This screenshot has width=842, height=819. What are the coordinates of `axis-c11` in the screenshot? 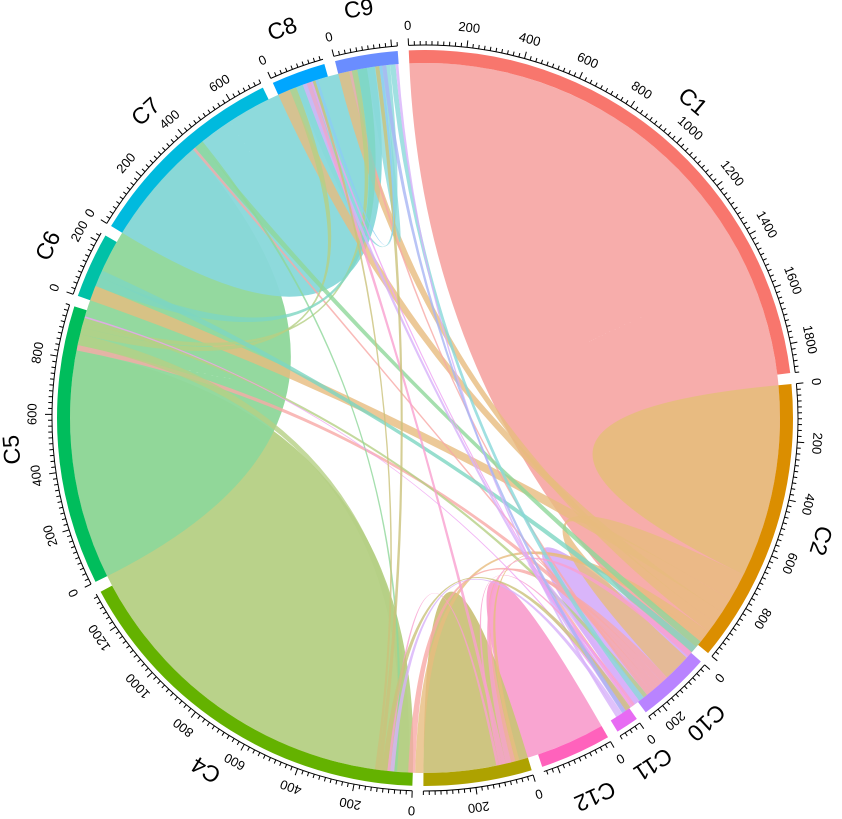 It's located at (630, 729).